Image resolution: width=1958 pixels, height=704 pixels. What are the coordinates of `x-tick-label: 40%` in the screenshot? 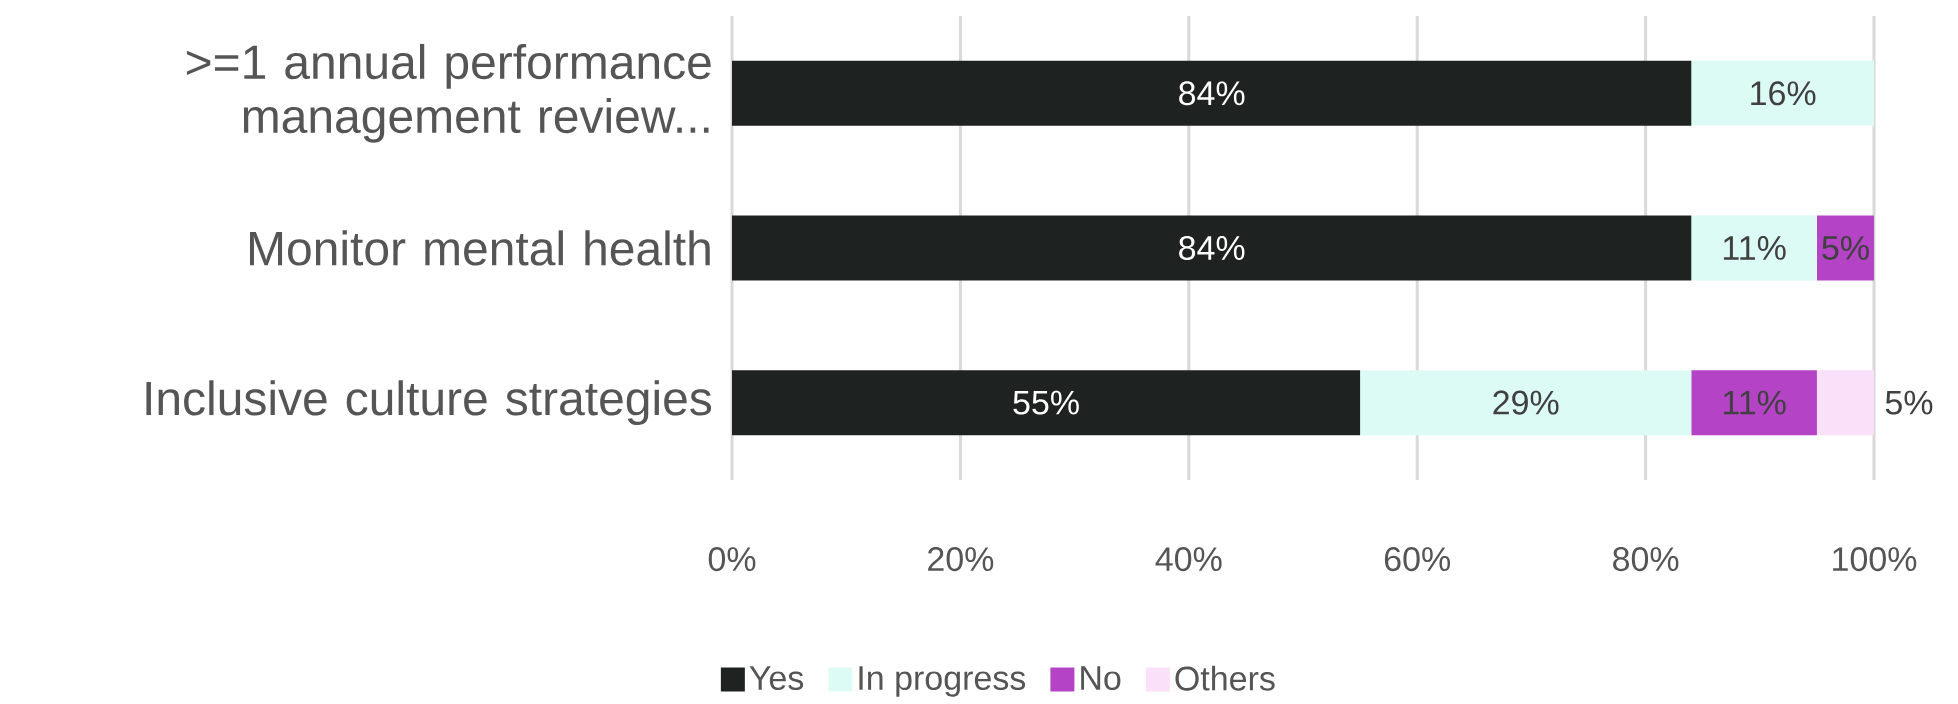 It's located at (1188, 559).